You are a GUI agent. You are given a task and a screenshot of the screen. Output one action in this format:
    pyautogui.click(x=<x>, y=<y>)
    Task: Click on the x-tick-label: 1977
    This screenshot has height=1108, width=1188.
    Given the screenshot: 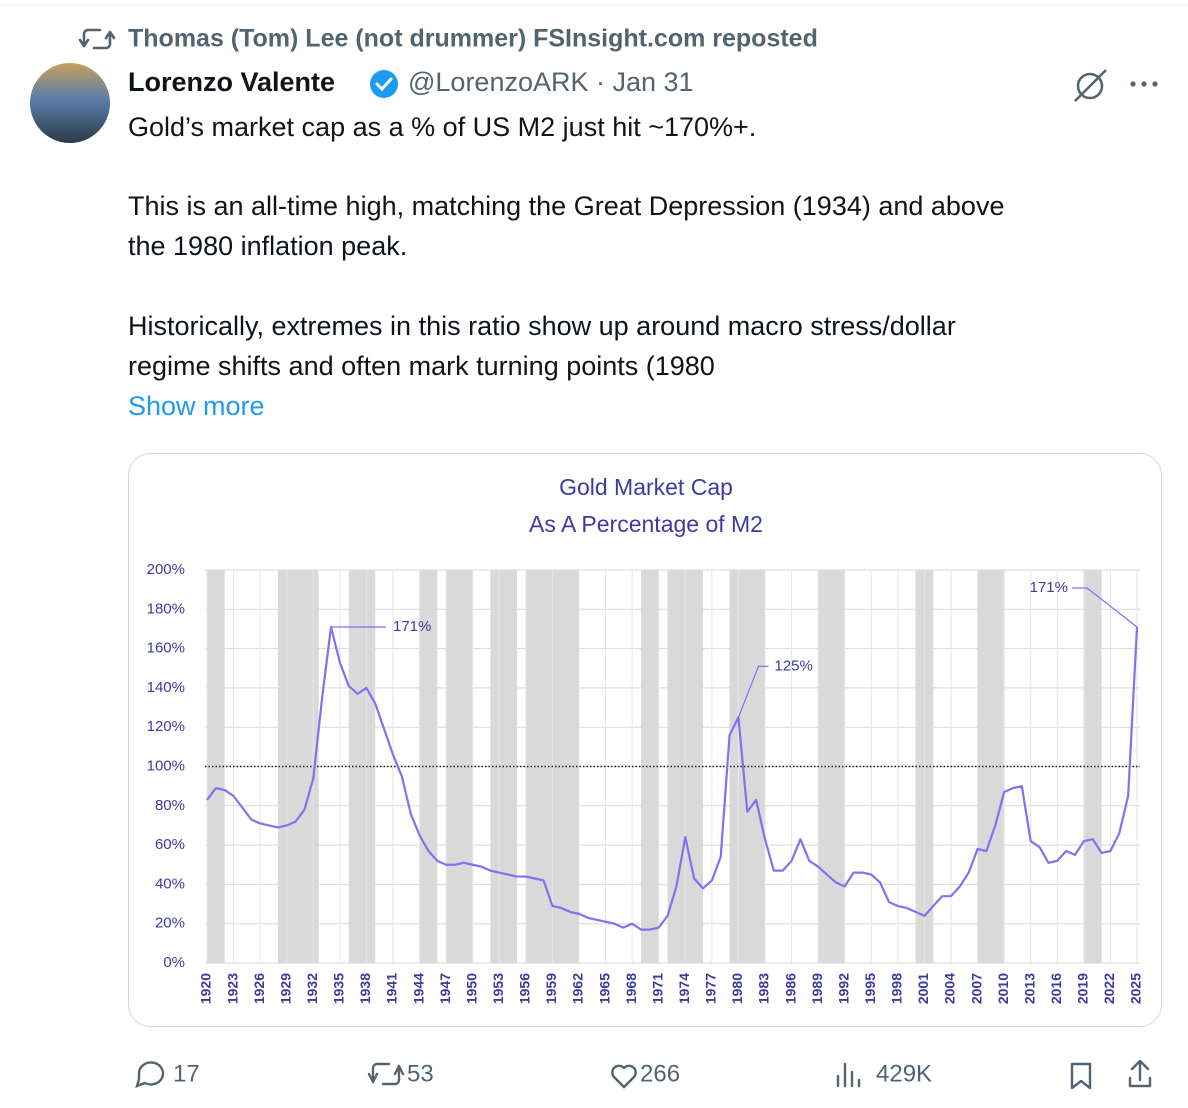 What is the action you would take?
    pyautogui.click(x=711, y=988)
    